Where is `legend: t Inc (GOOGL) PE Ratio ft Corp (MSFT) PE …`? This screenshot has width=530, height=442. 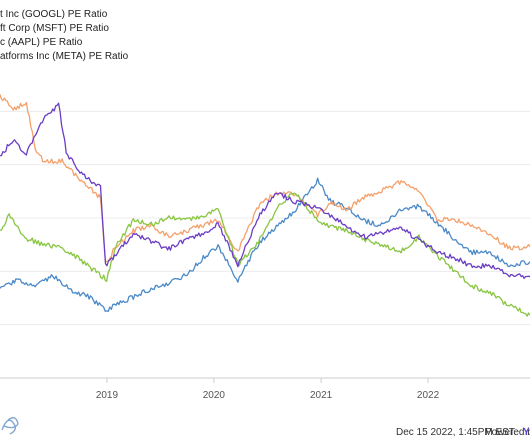 legend: t Inc (GOOGL) PE Ratio ft Corp (MSFT) PE … is located at coordinates (64, 35).